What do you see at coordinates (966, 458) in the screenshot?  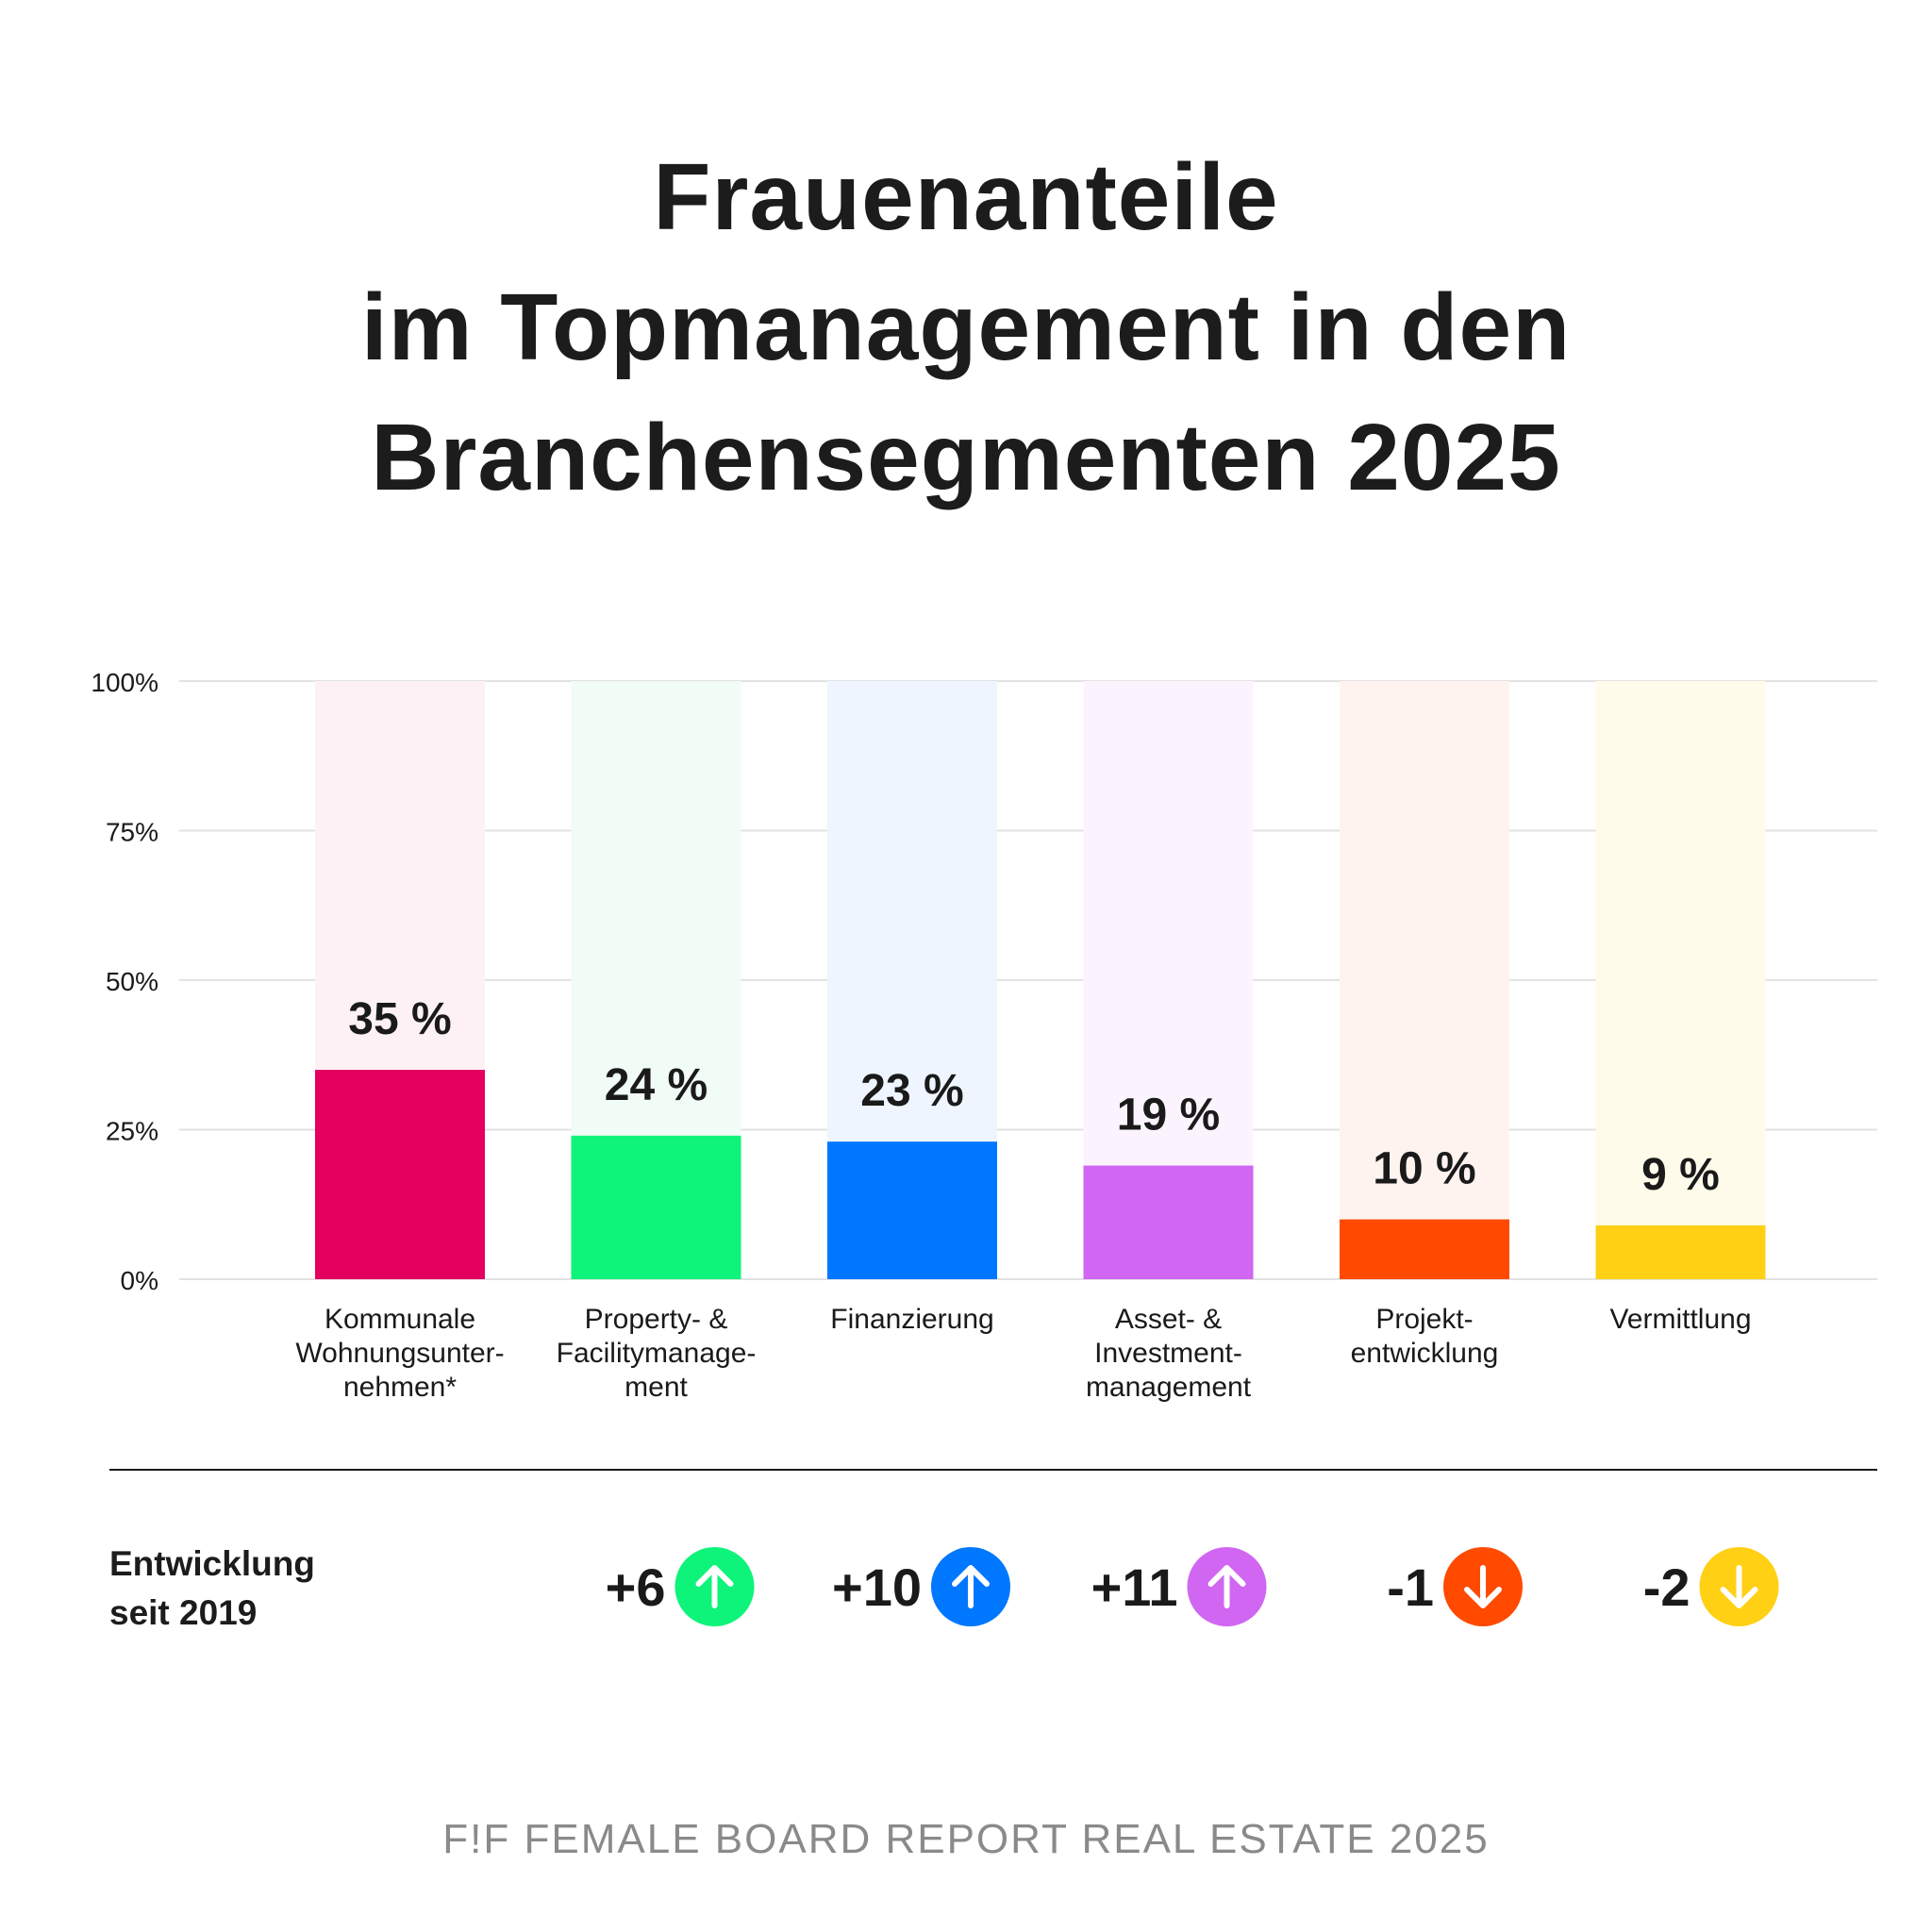 I see `title-line-3: Branchensegmenten 2025` at bounding box center [966, 458].